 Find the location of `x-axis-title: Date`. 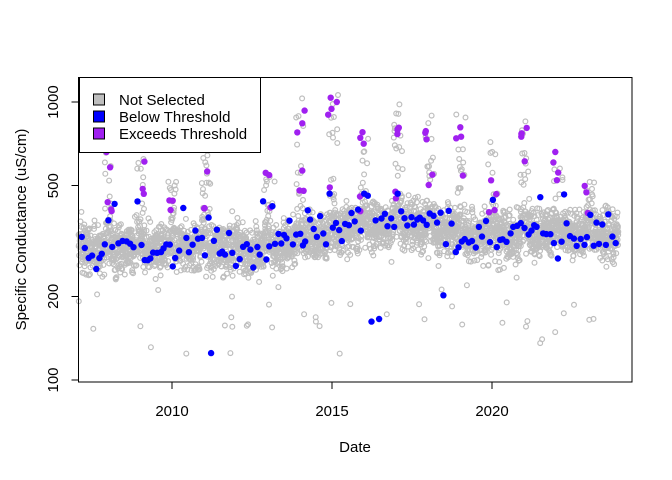

x-axis-title: Date is located at coordinates (355, 447).